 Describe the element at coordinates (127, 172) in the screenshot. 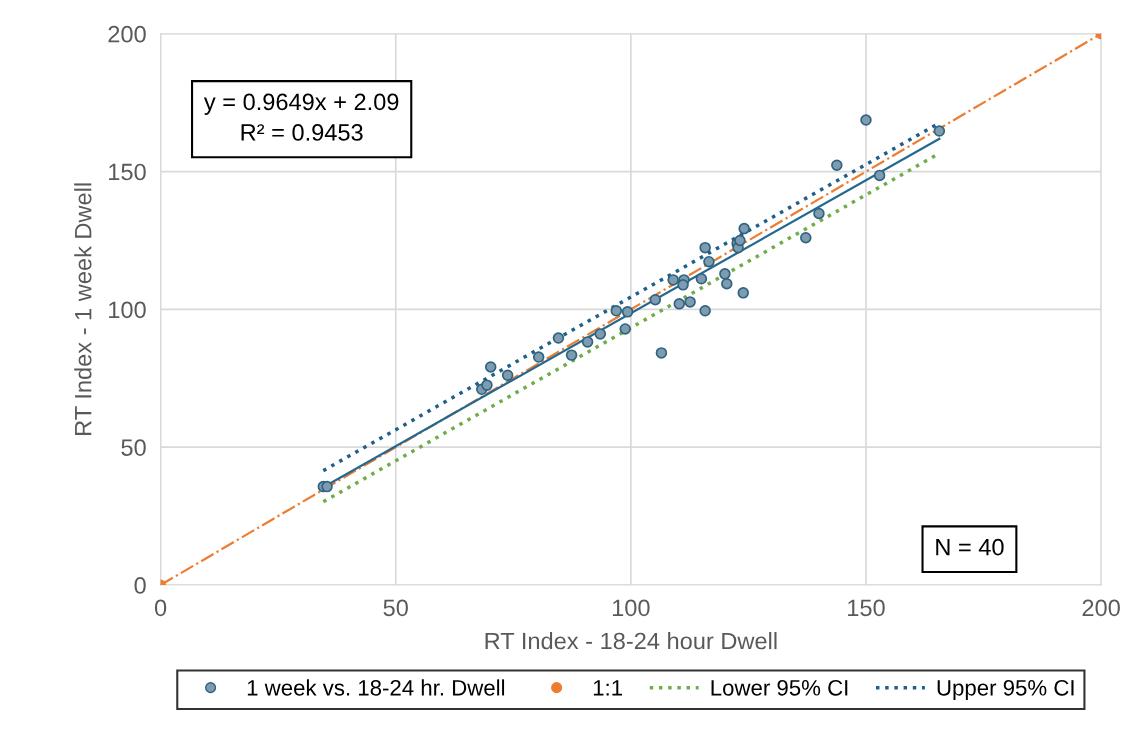

I see `y-tick-label: 150` at that location.